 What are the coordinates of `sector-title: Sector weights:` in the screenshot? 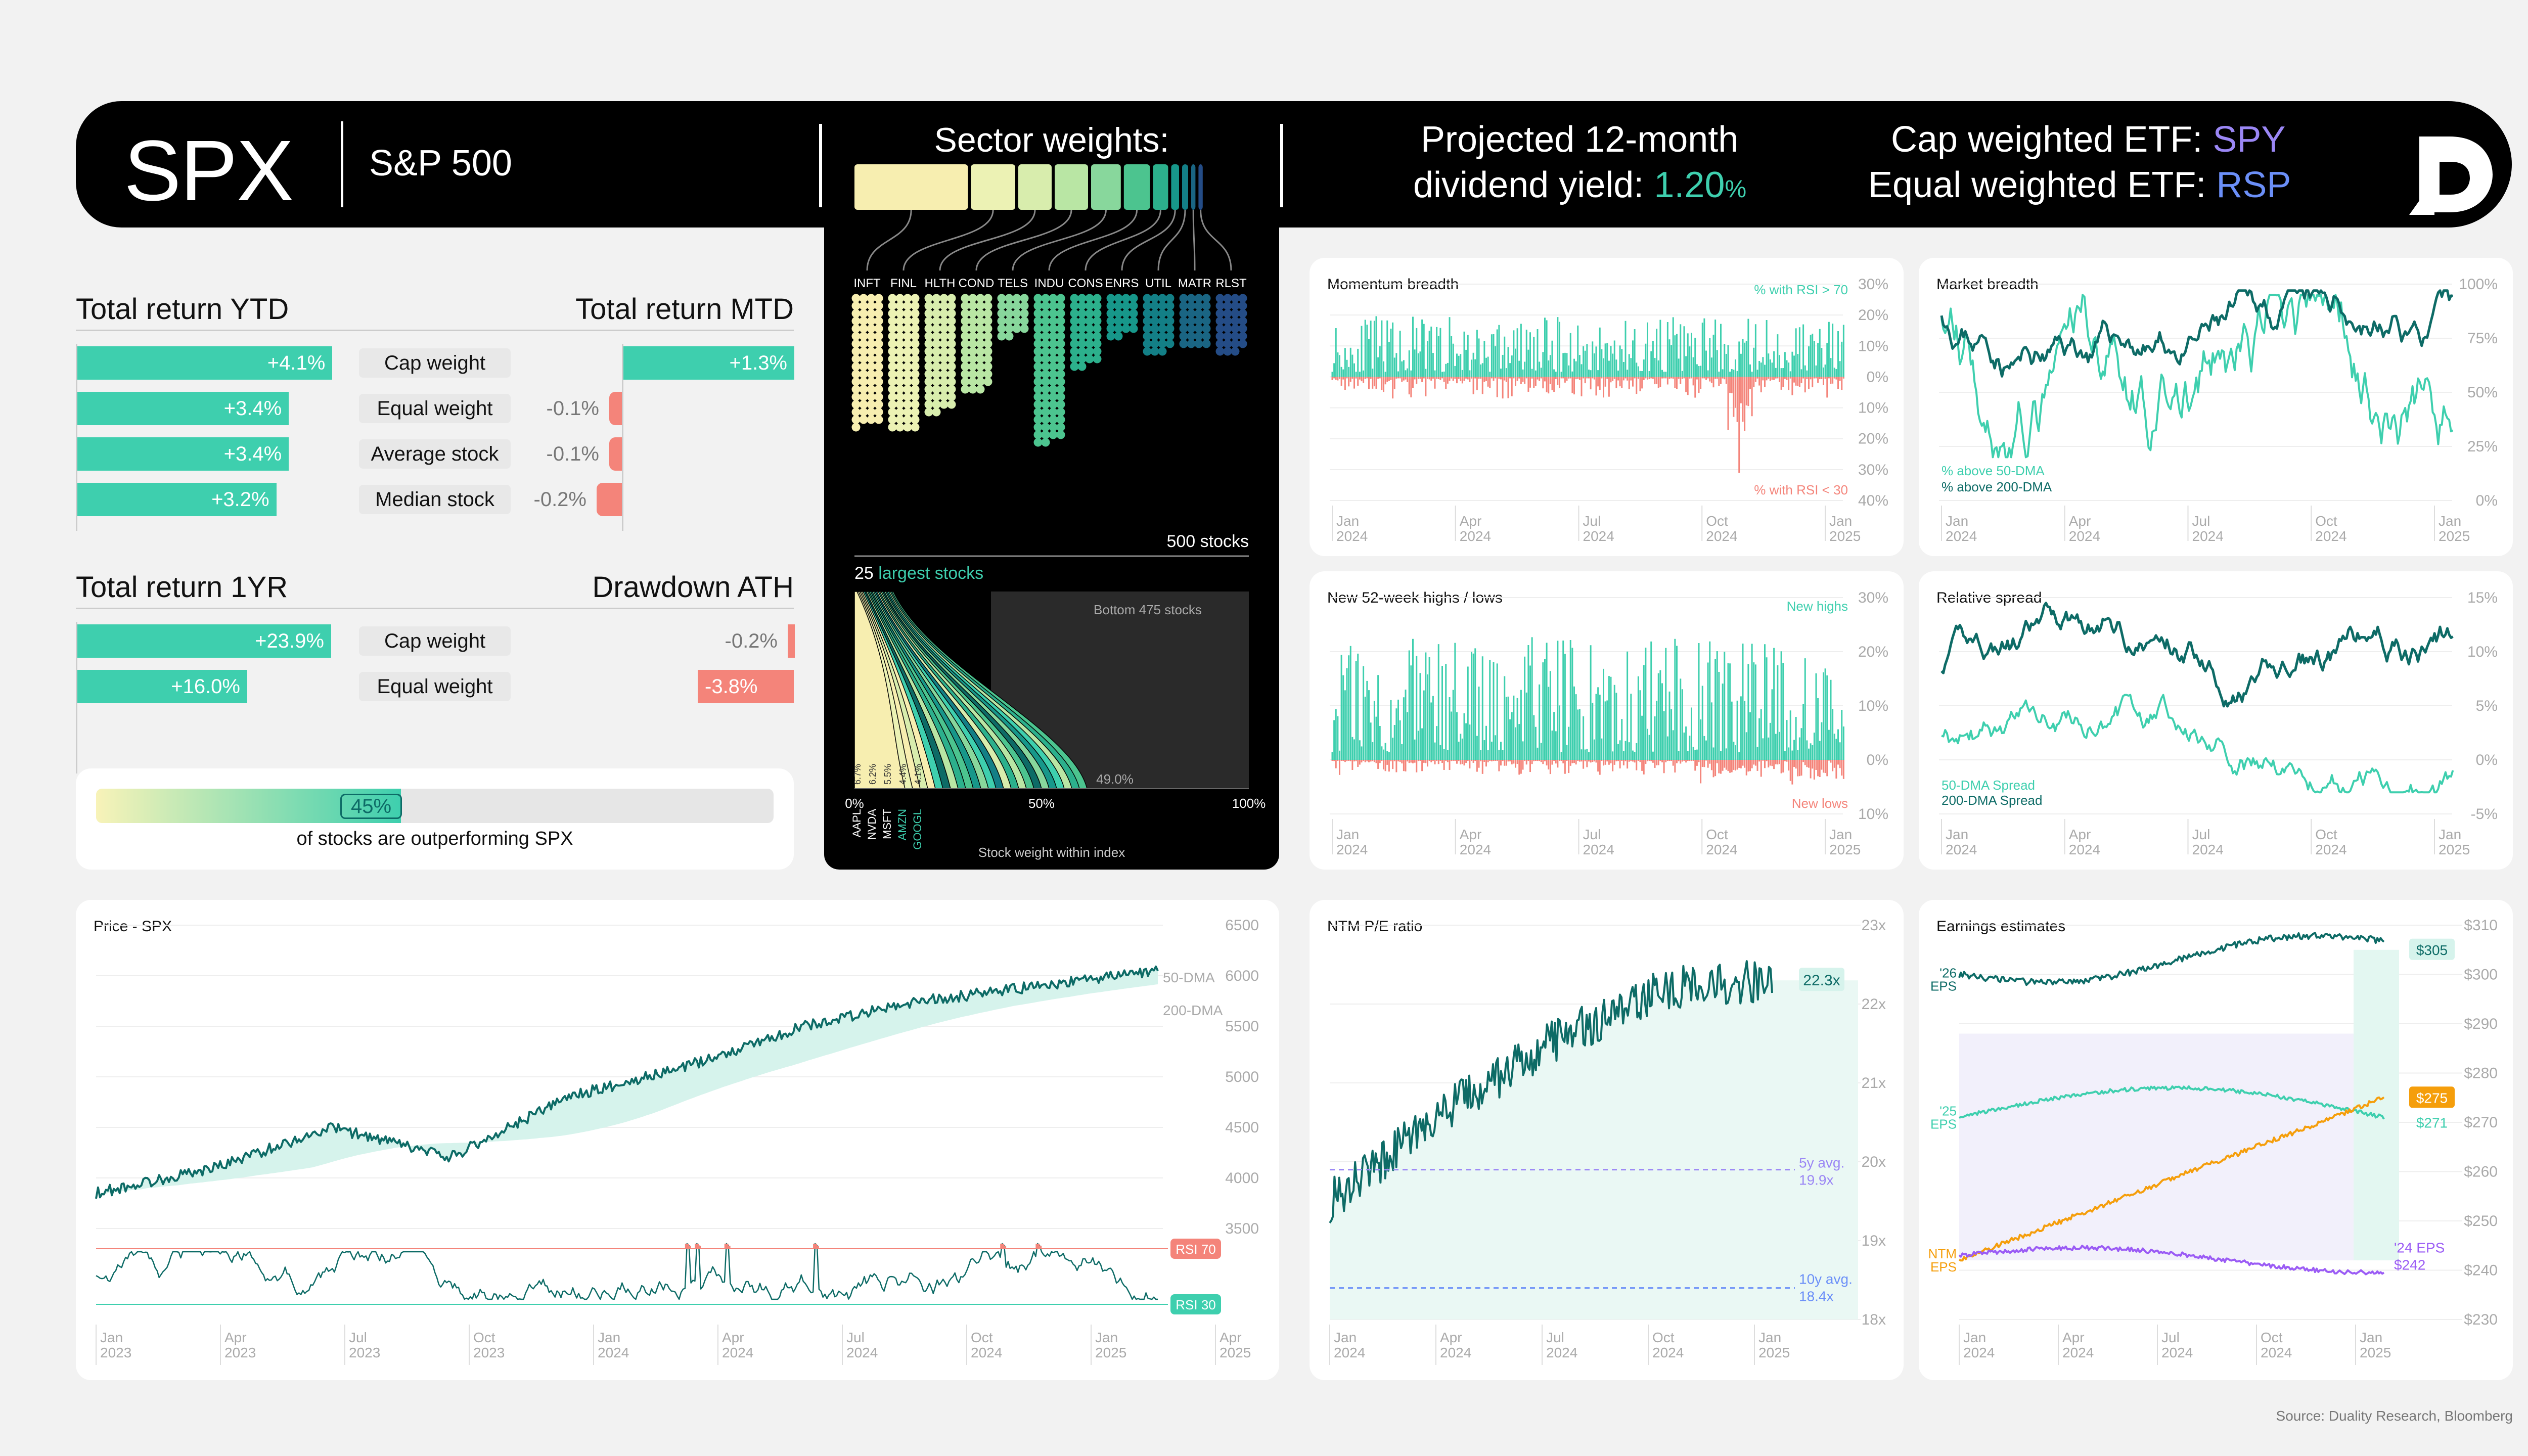 It's located at (1052, 140).